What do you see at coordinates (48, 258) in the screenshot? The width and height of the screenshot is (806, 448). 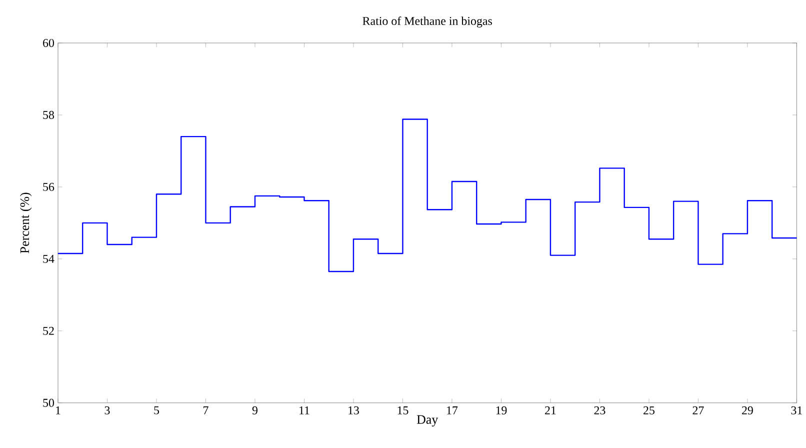 I see `y-tick-label: 54` at bounding box center [48, 258].